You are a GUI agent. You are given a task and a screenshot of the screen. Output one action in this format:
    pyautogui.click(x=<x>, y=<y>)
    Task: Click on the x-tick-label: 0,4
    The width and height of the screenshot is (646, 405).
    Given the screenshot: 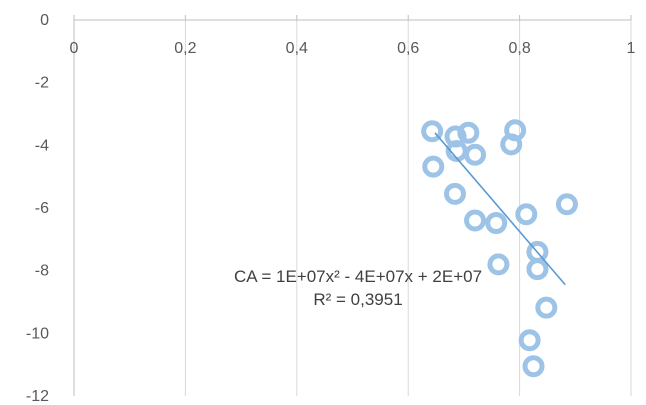 What is the action you would take?
    pyautogui.click(x=297, y=48)
    